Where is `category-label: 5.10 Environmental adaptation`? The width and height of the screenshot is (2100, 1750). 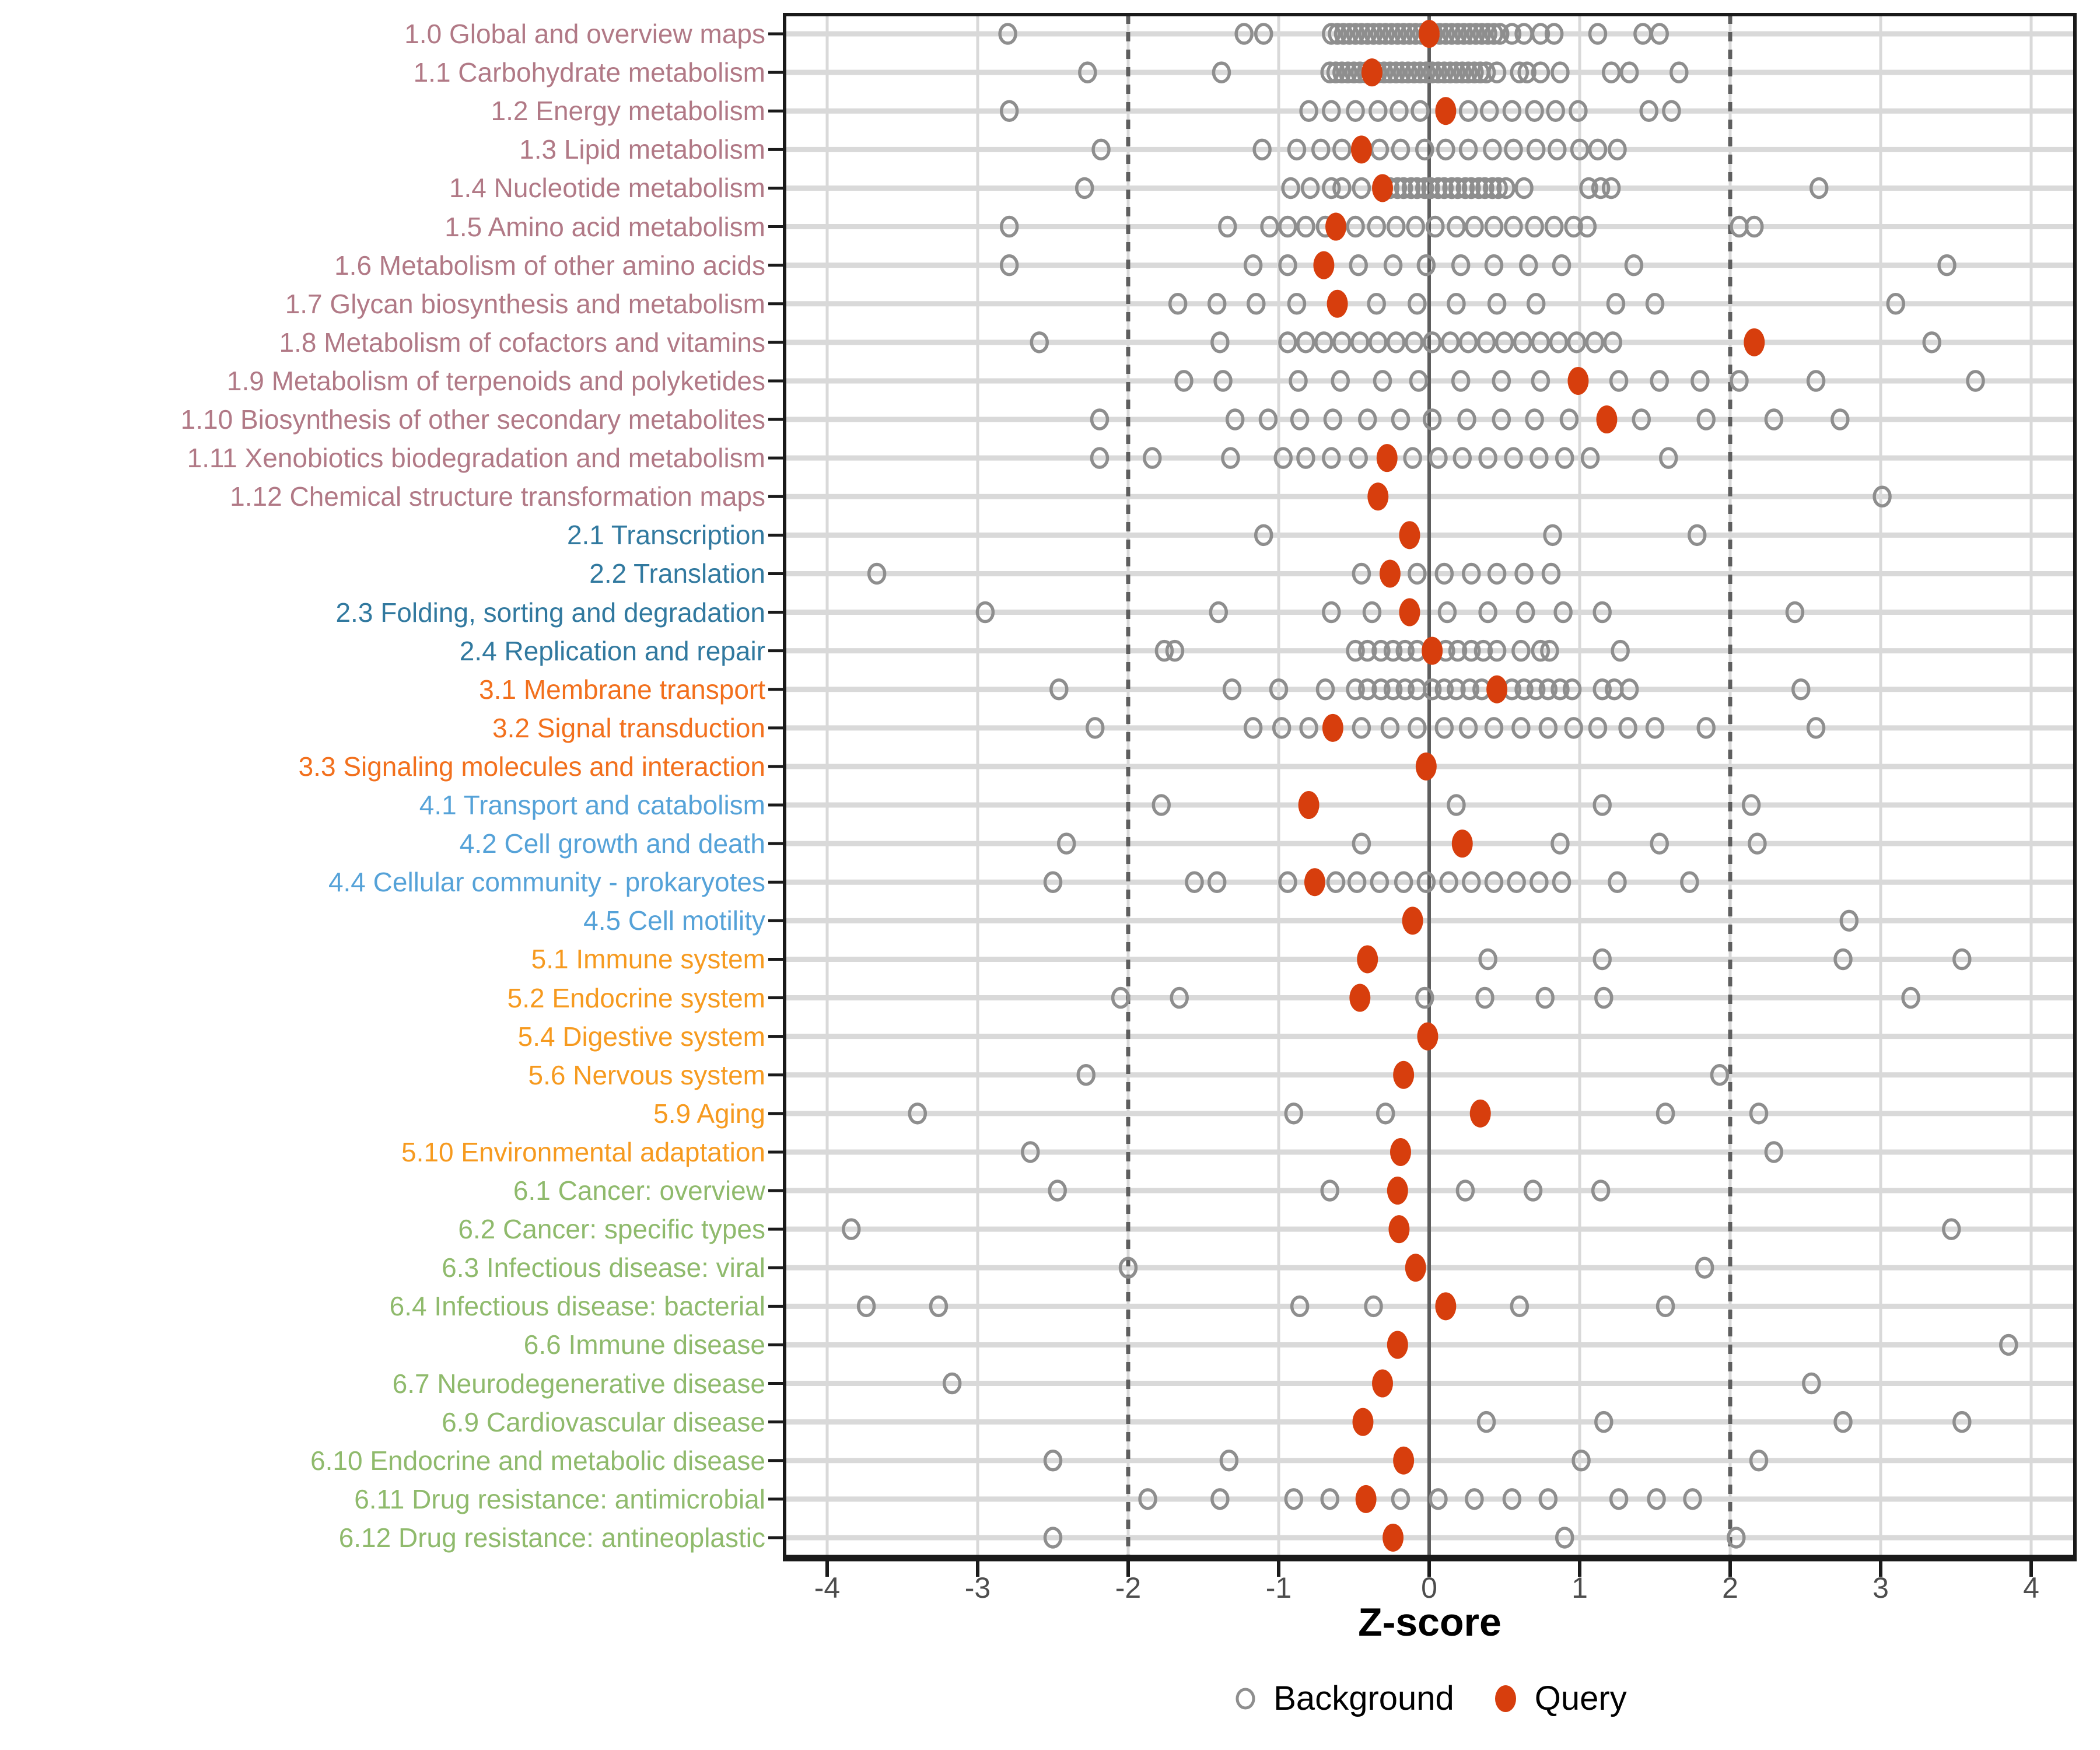
category-label: 5.10 Environmental adaptation is located at coordinates (583, 1151).